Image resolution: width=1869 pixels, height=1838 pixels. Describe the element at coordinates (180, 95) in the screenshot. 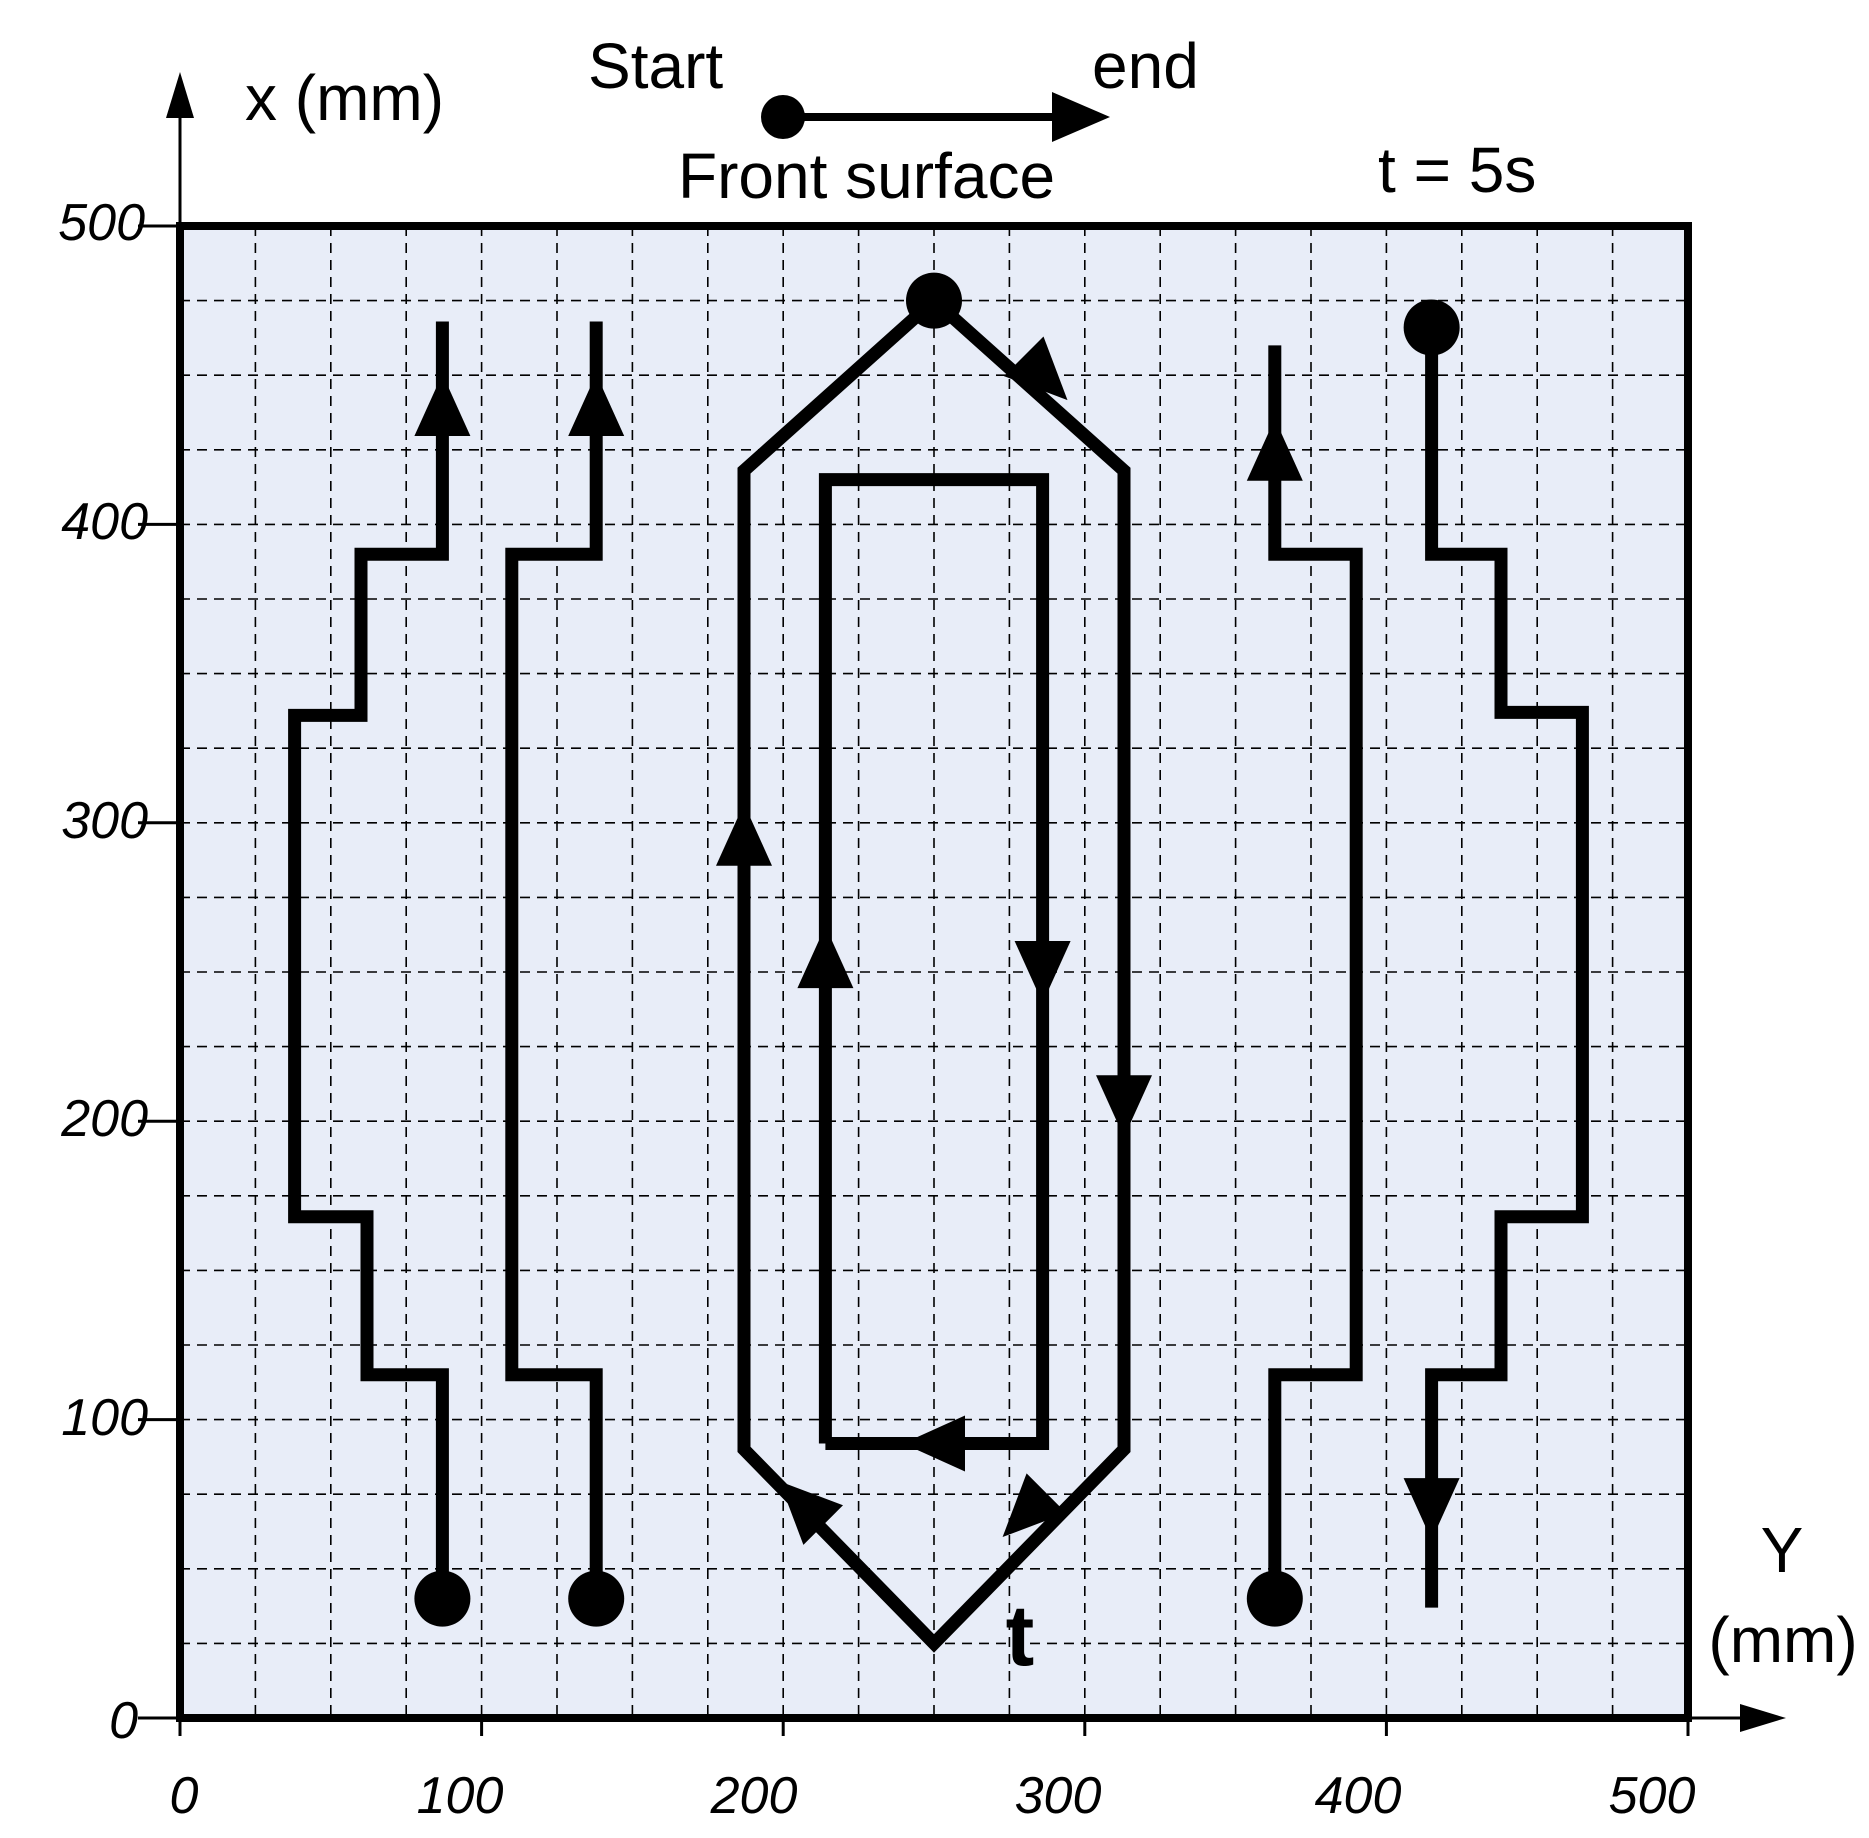

I see `vertical-axis-arrow-icon` at that location.